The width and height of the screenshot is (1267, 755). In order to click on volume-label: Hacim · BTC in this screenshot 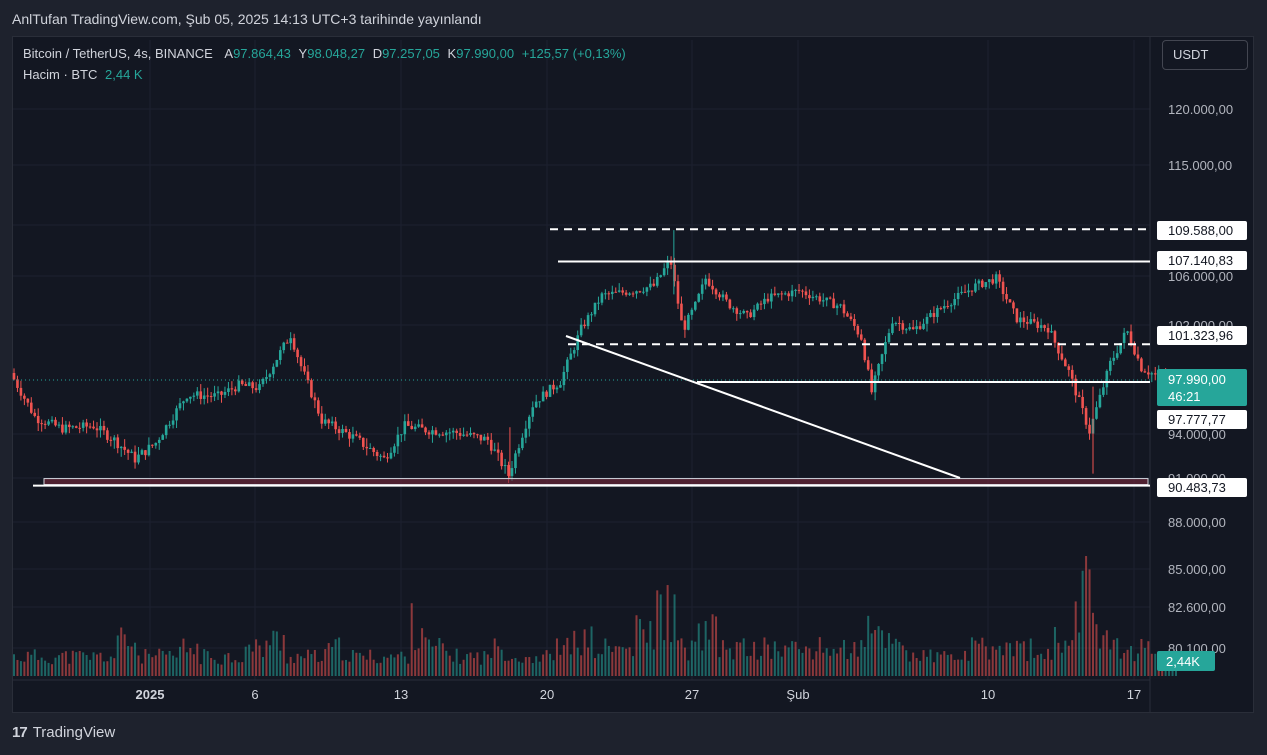, I will do `click(60, 74)`.